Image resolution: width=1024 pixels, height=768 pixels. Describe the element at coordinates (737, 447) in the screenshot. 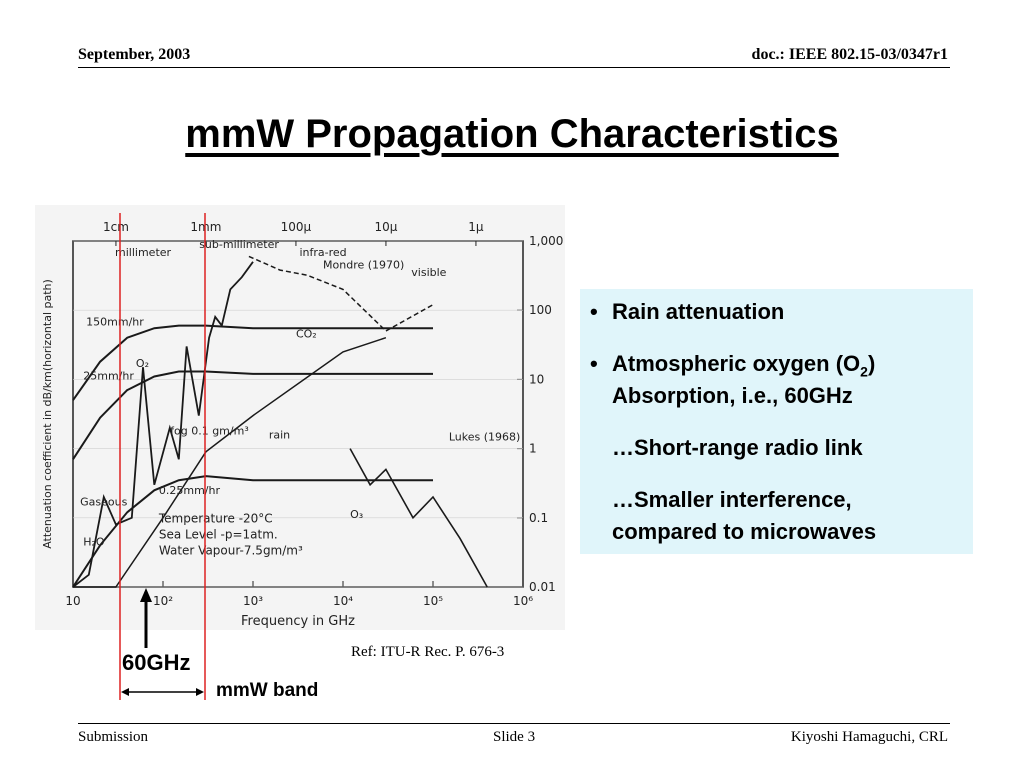

I see `short-range-note: …Short-range radio link` at that location.